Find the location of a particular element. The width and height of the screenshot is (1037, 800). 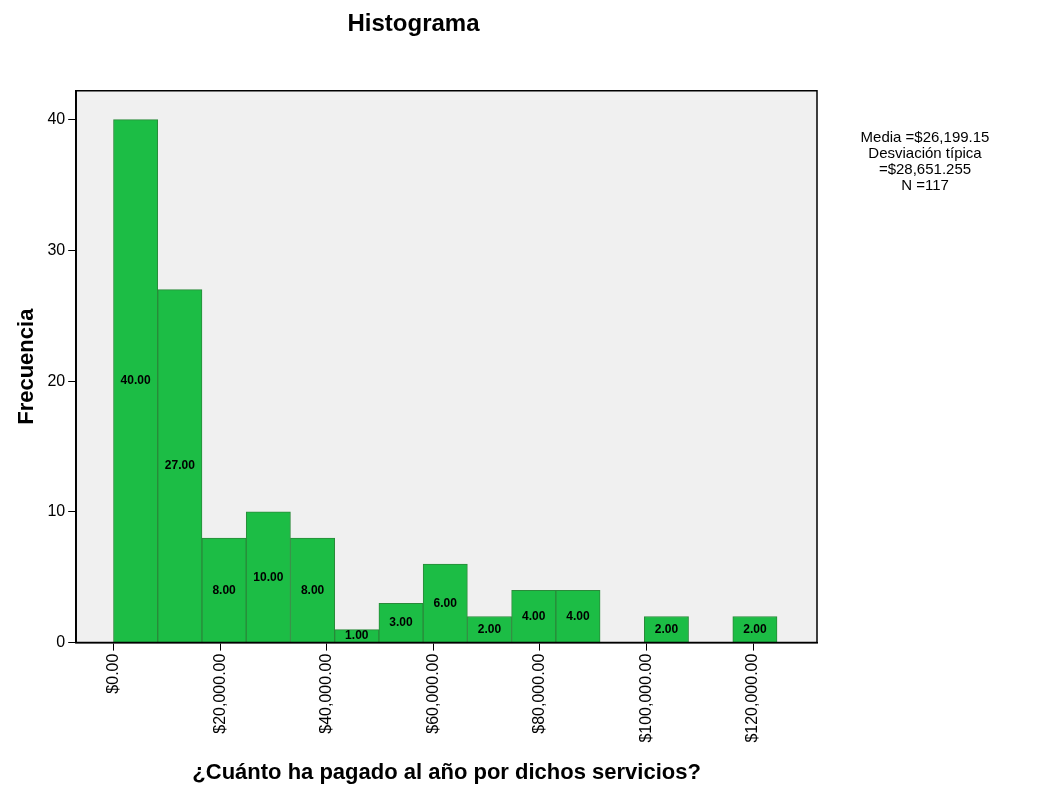

y-tick-label: 30 is located at coordinates (56, 249).